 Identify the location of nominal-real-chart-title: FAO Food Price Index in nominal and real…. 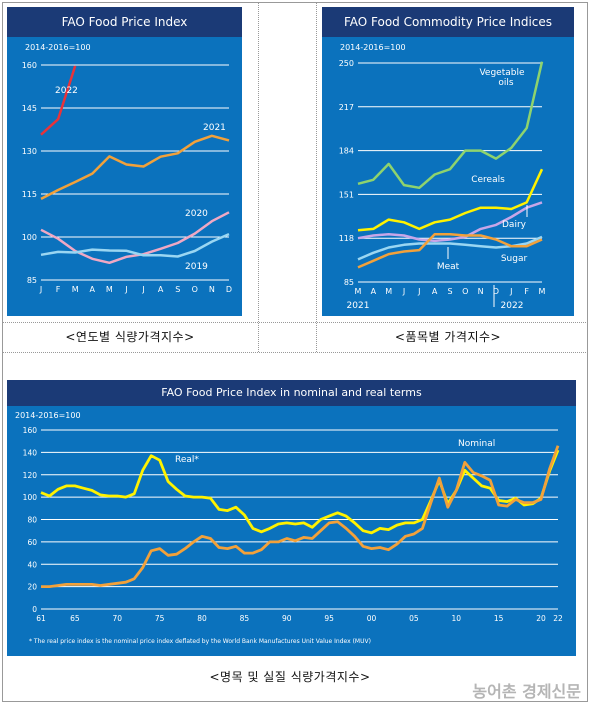
(291, 393).